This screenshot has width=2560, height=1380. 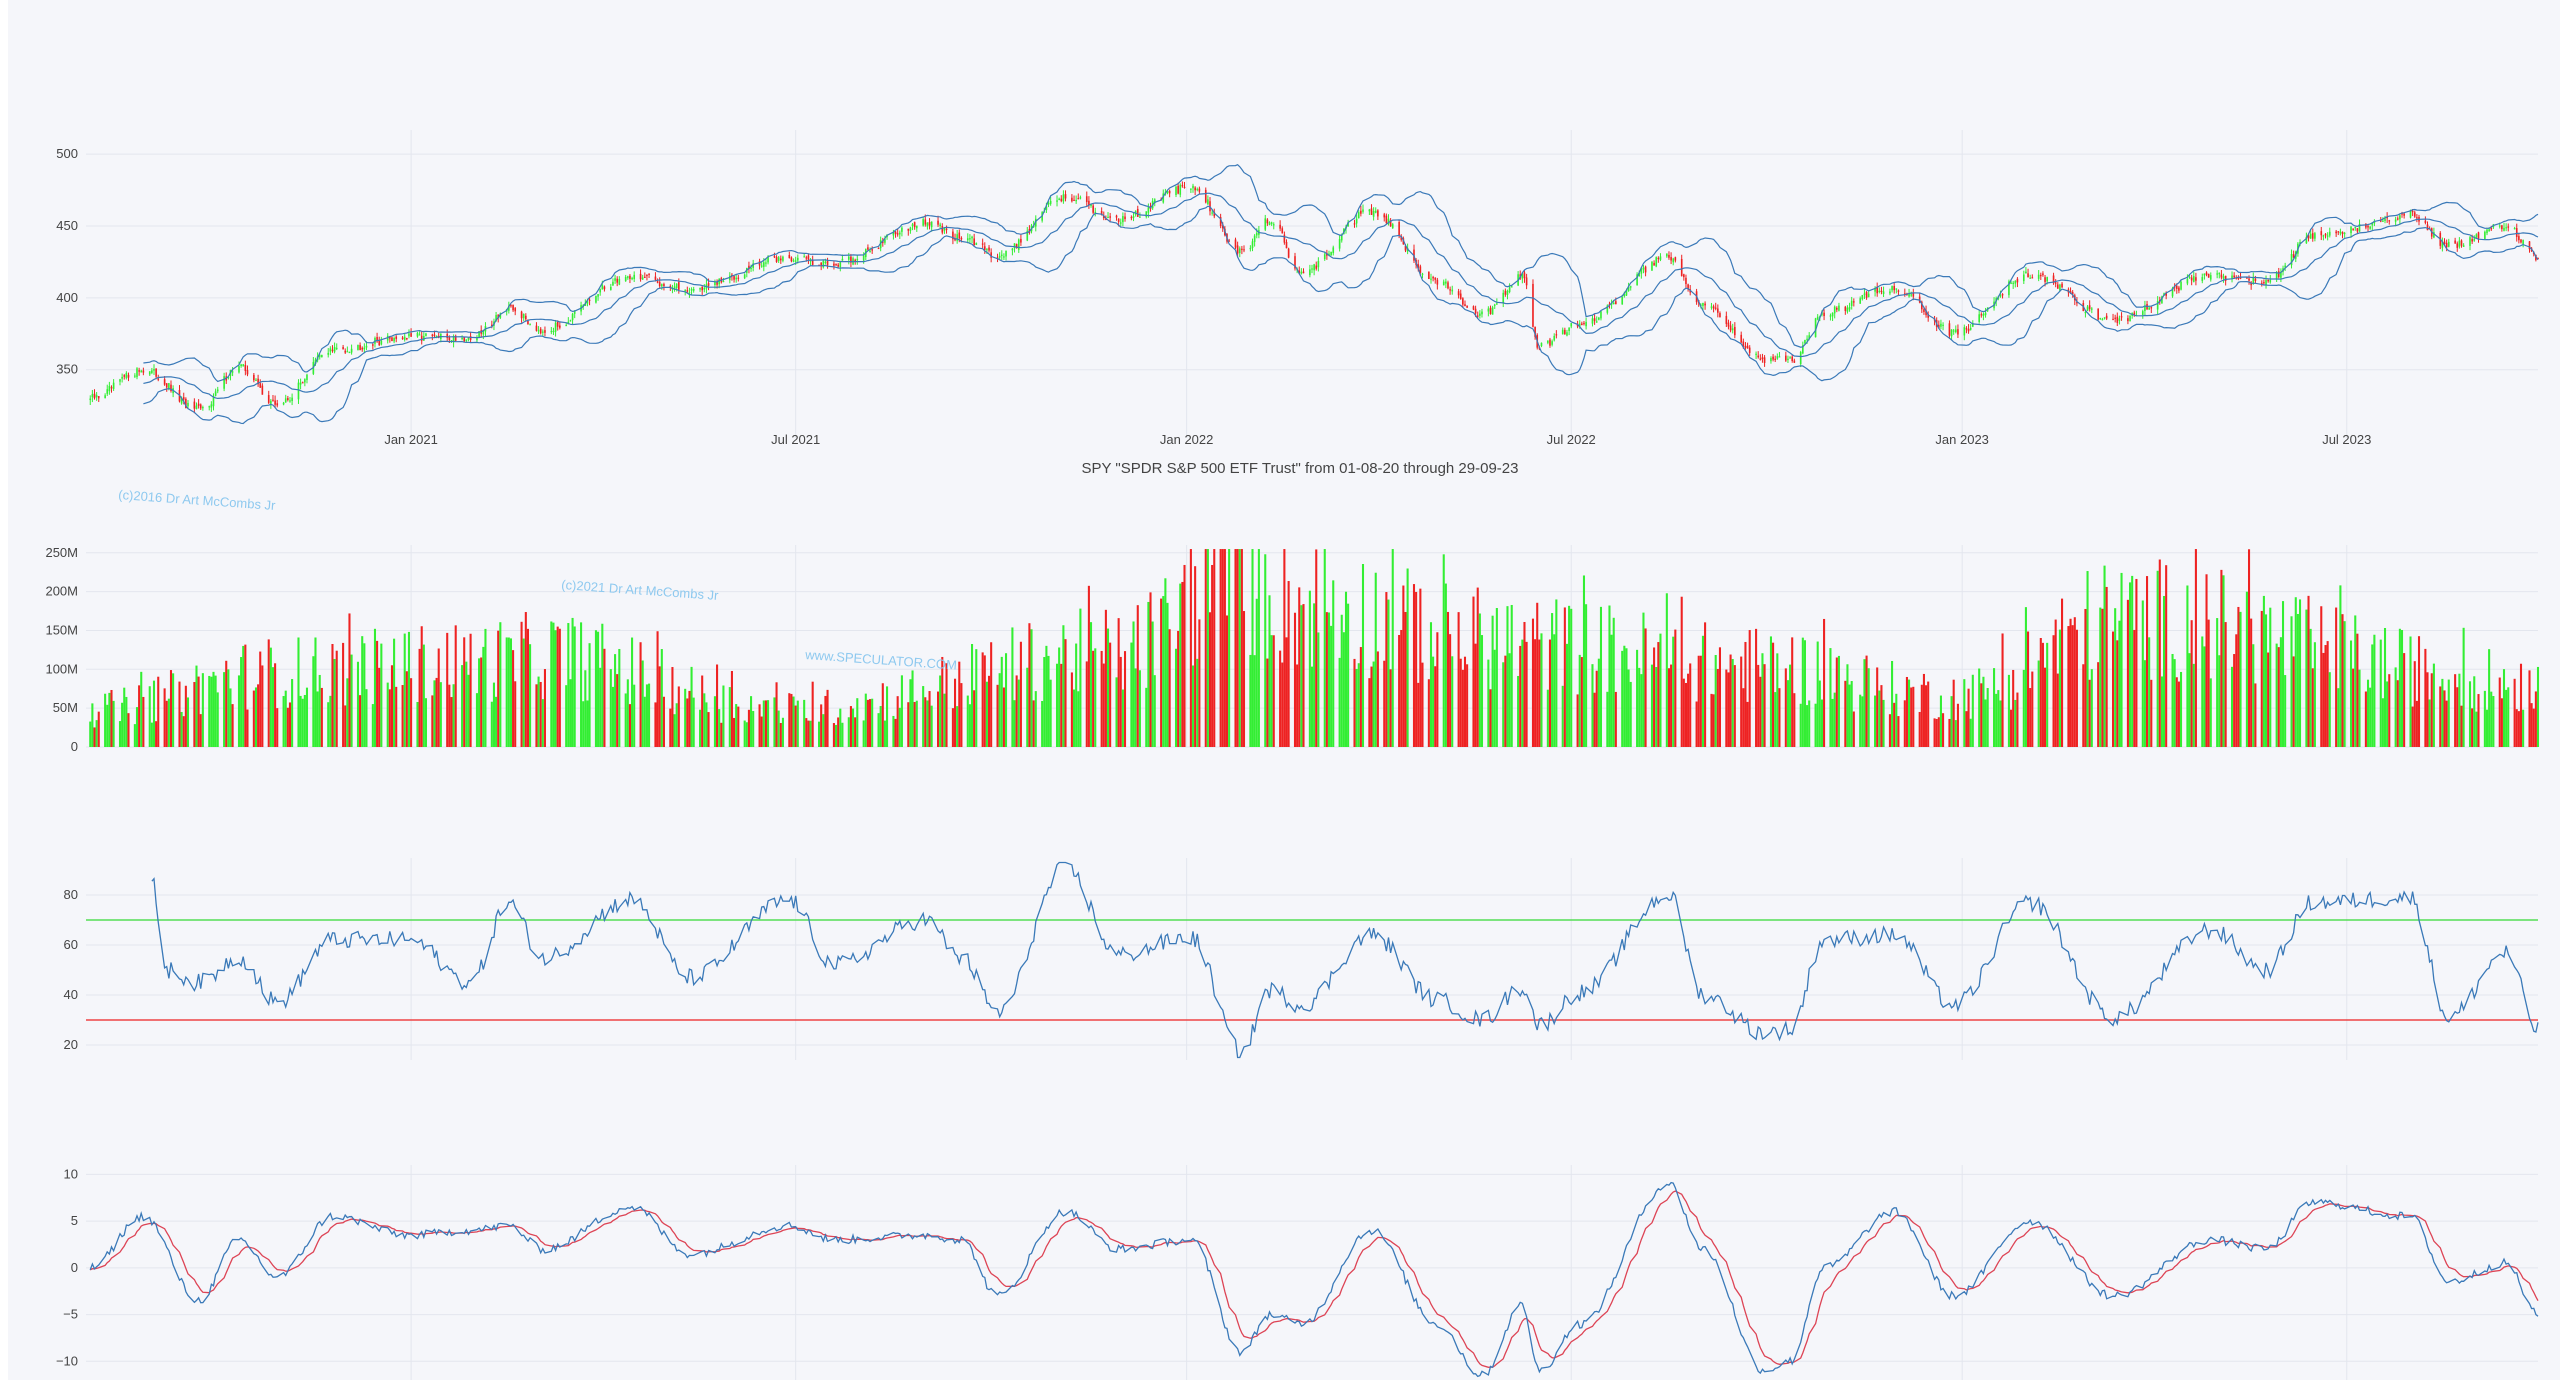 What do you see at coordinates (61, 552) in the screenshot?
I see `volume-y-tick-label: 250M` at bounding box center [61, 552].